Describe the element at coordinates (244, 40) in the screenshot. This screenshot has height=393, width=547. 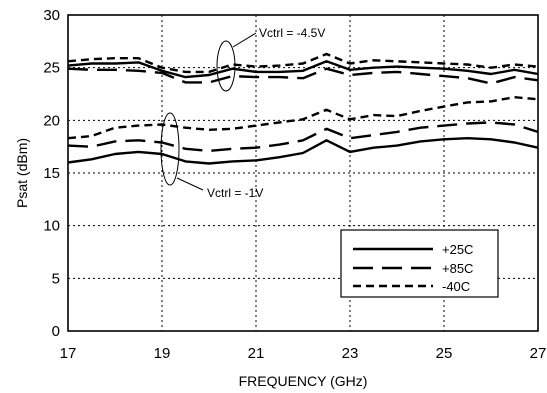
I see `annotation-leader-high` at that location.